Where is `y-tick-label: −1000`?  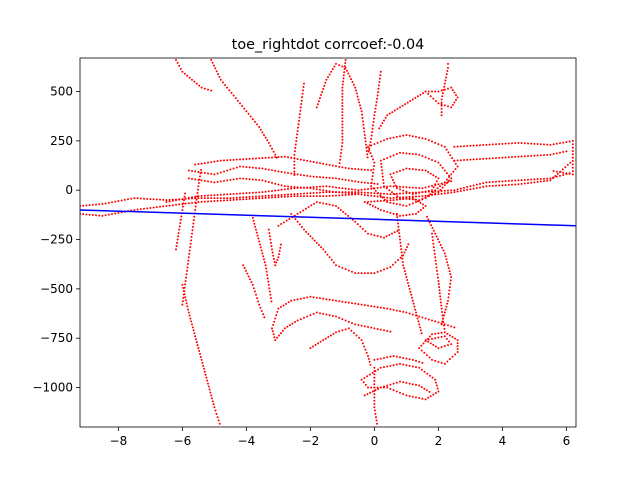 y-tick-label: −1000 is located at coordinates (52, 388).